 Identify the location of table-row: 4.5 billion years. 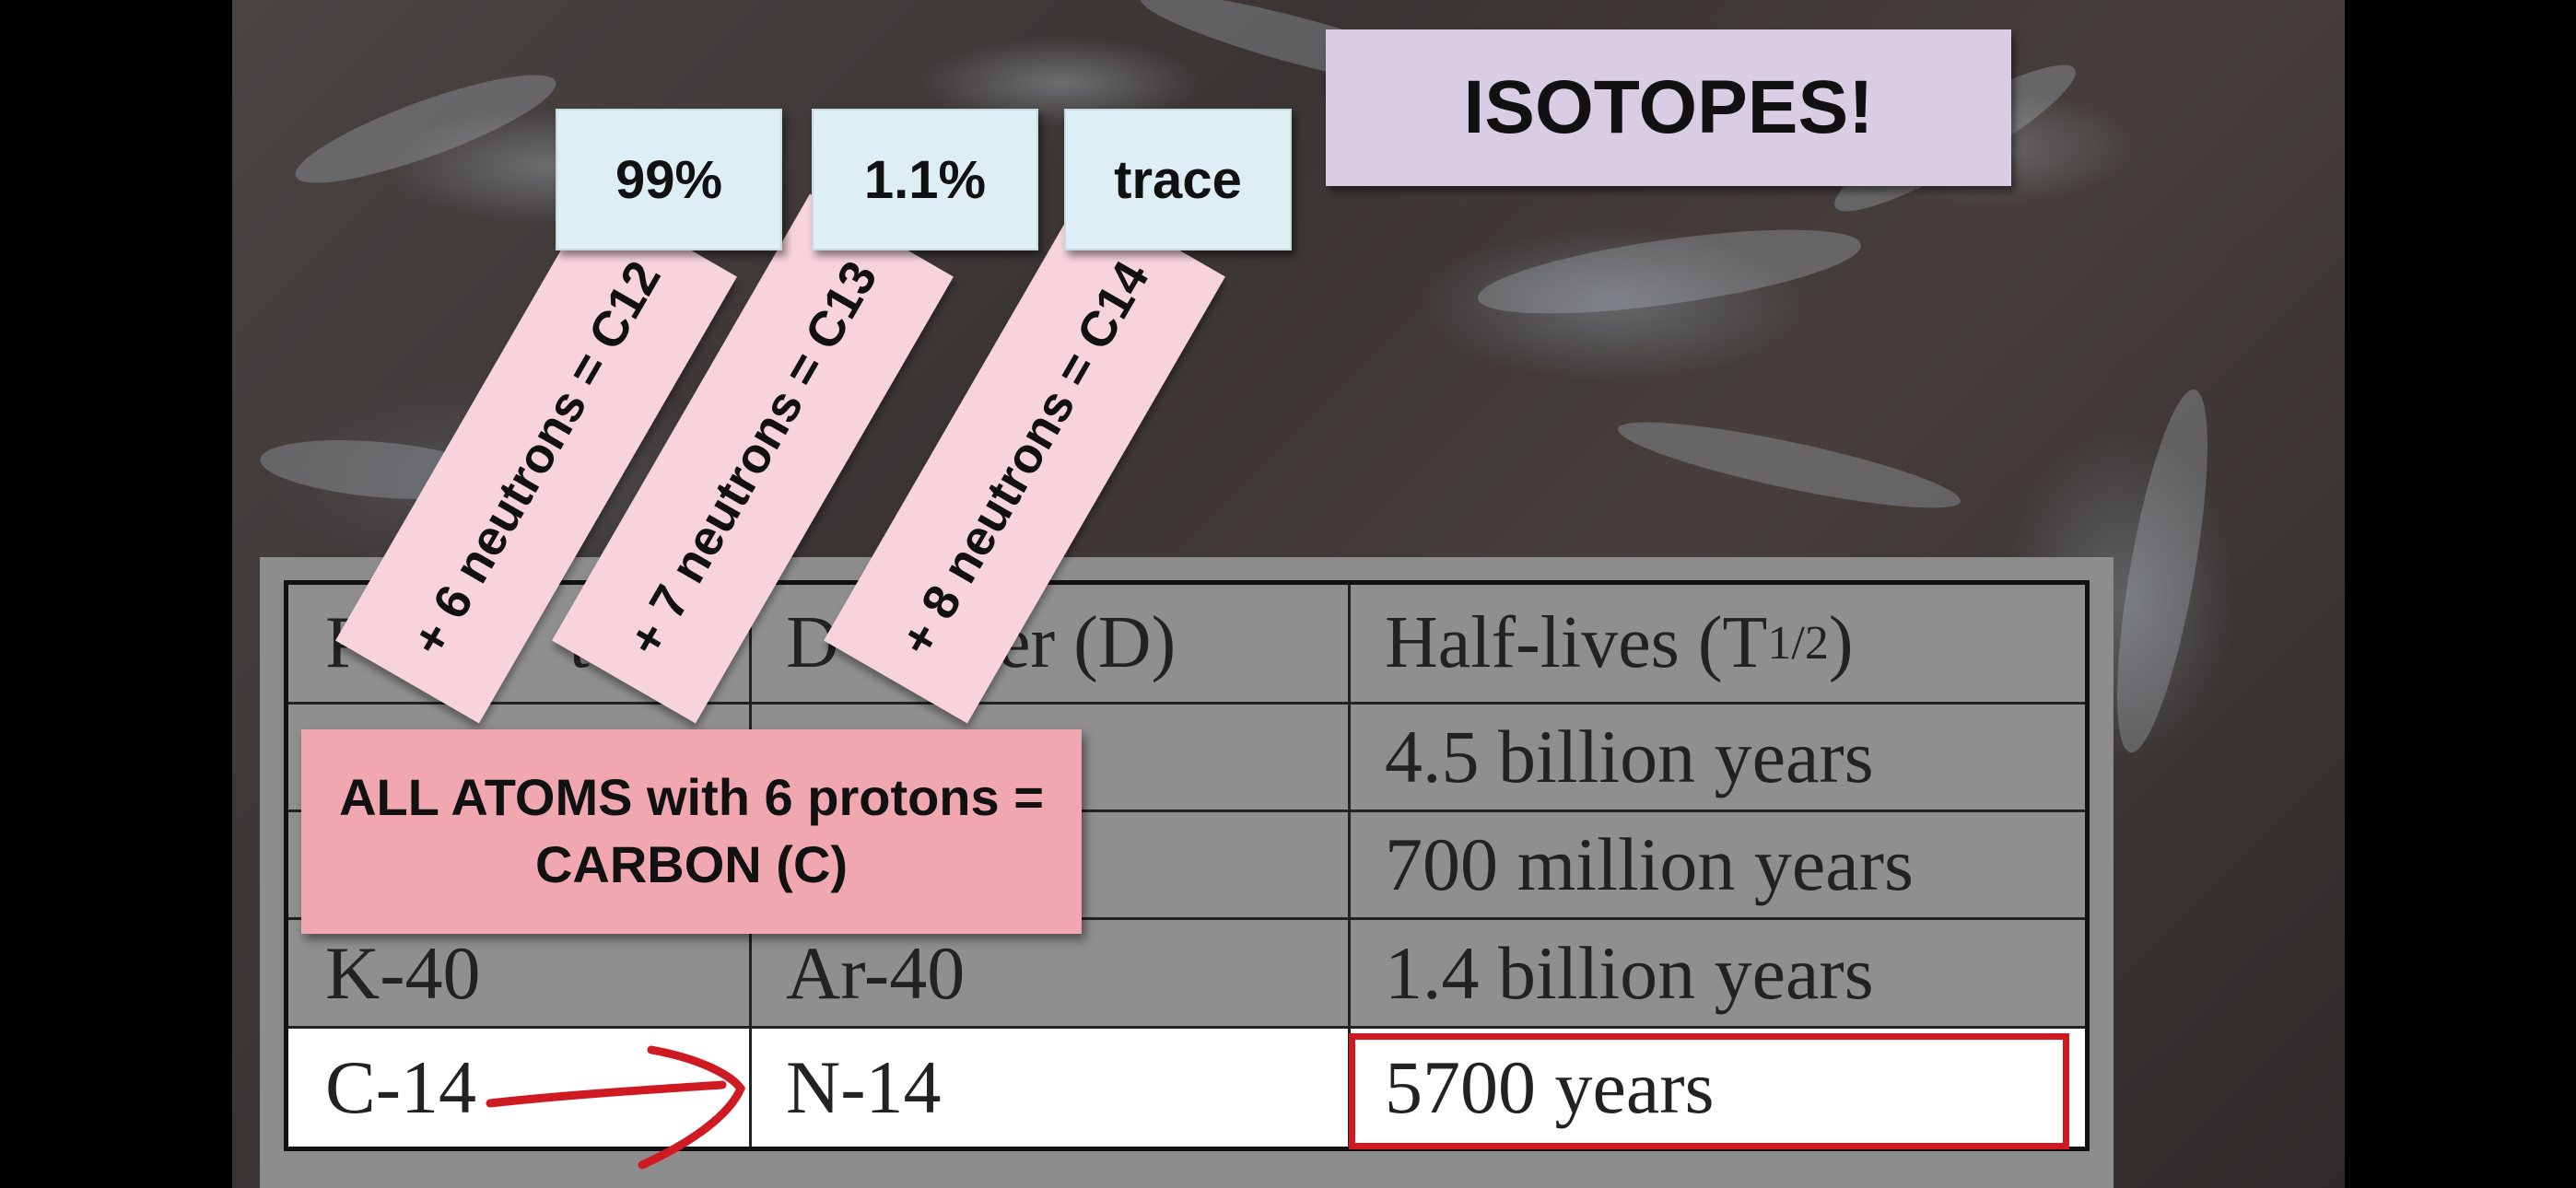
(1186, 758).